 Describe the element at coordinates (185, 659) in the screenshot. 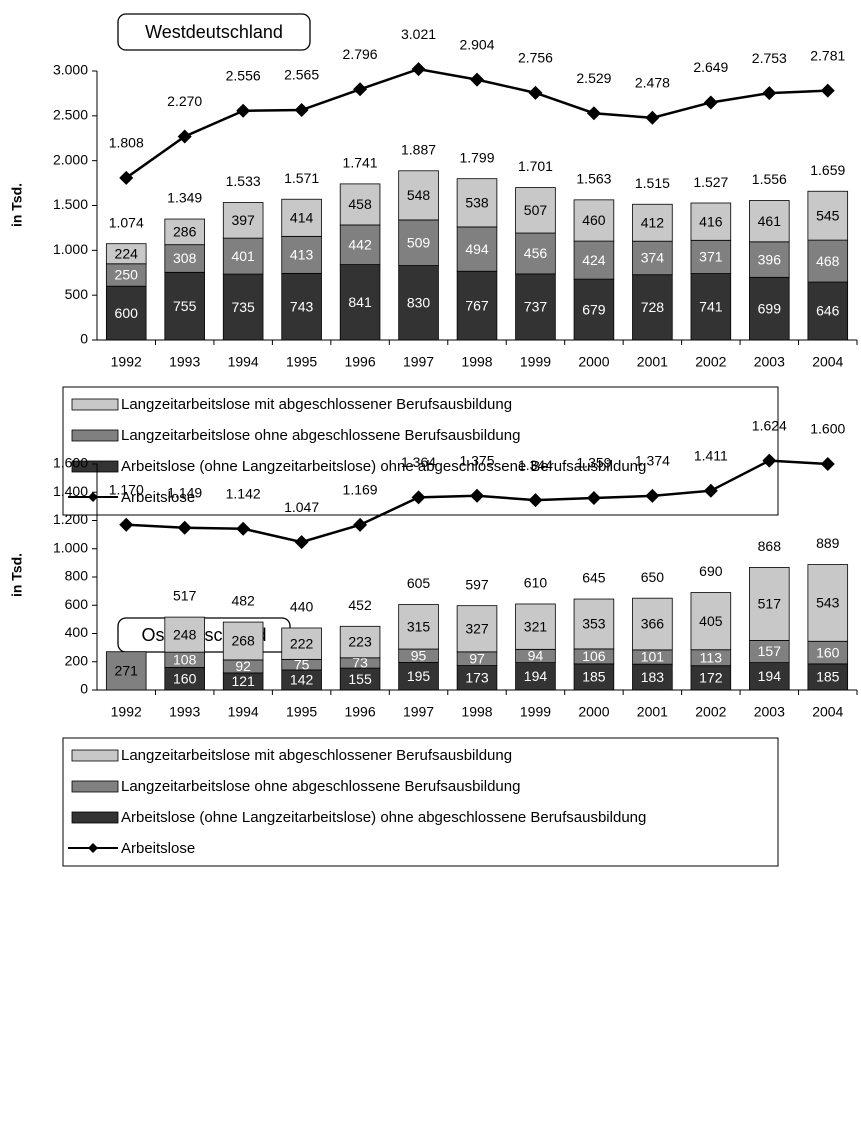

I see `bar-value-label: 108` at that location.